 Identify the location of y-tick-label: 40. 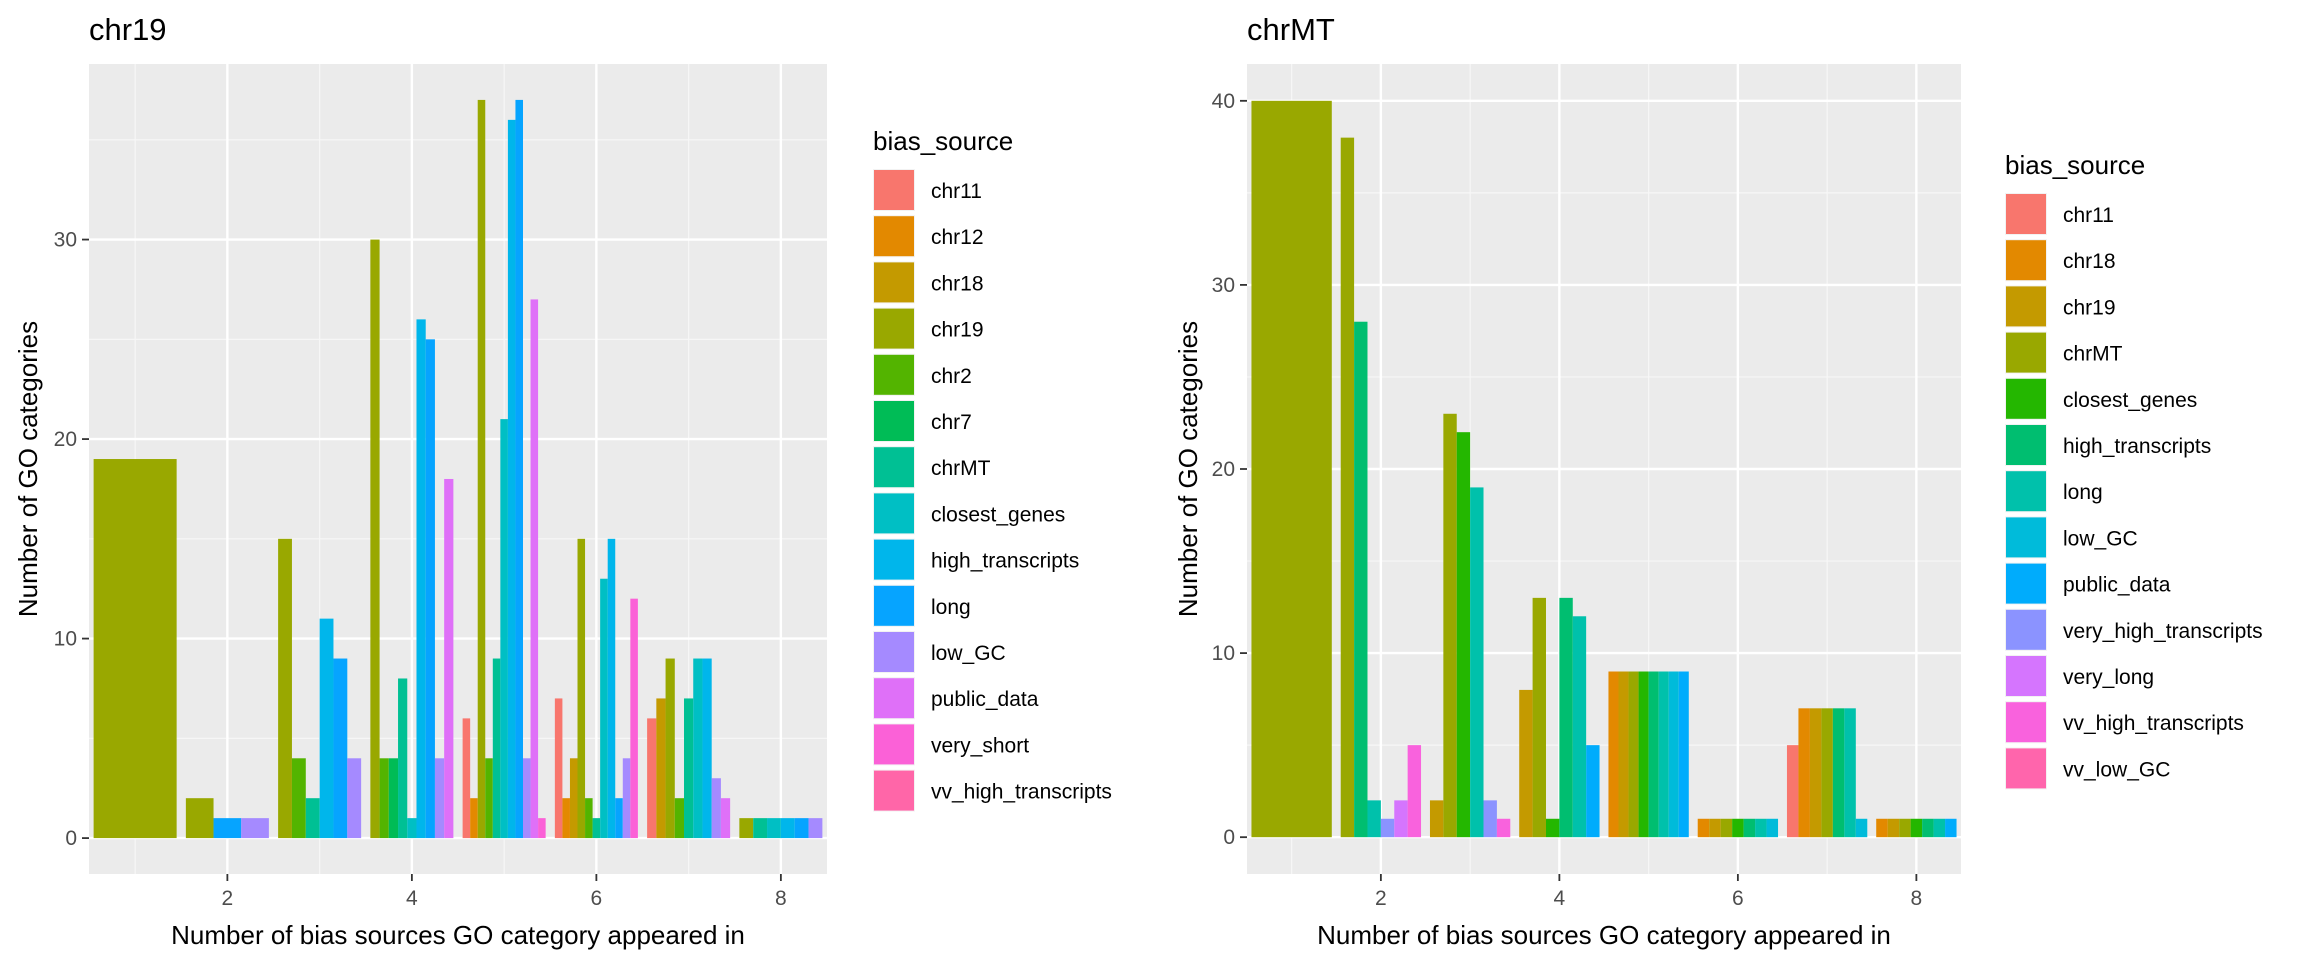
(1223, 101).